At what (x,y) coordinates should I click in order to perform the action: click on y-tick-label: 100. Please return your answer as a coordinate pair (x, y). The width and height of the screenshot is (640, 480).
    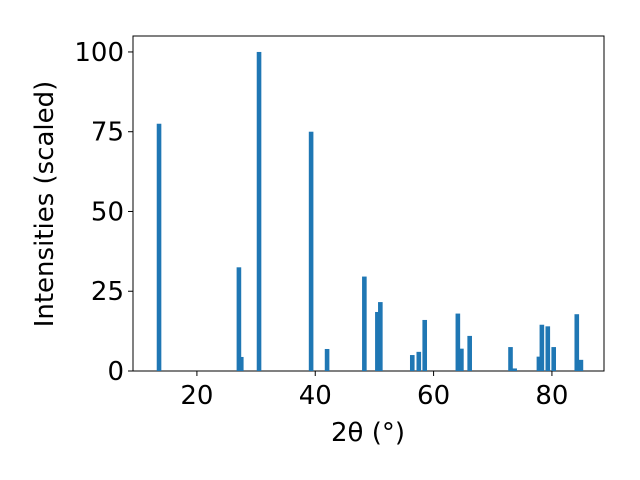
    Looking at the image, I should click on (99, 53).